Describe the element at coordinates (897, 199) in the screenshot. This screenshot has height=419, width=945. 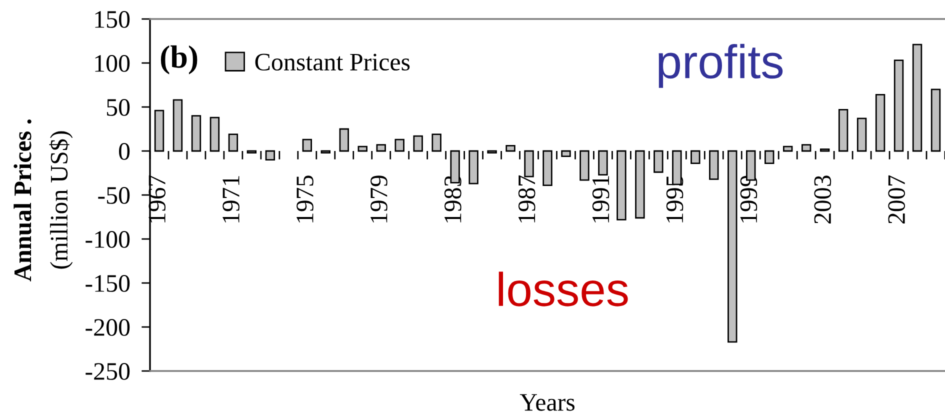
I see `x-tick-label: 2007` at that location.